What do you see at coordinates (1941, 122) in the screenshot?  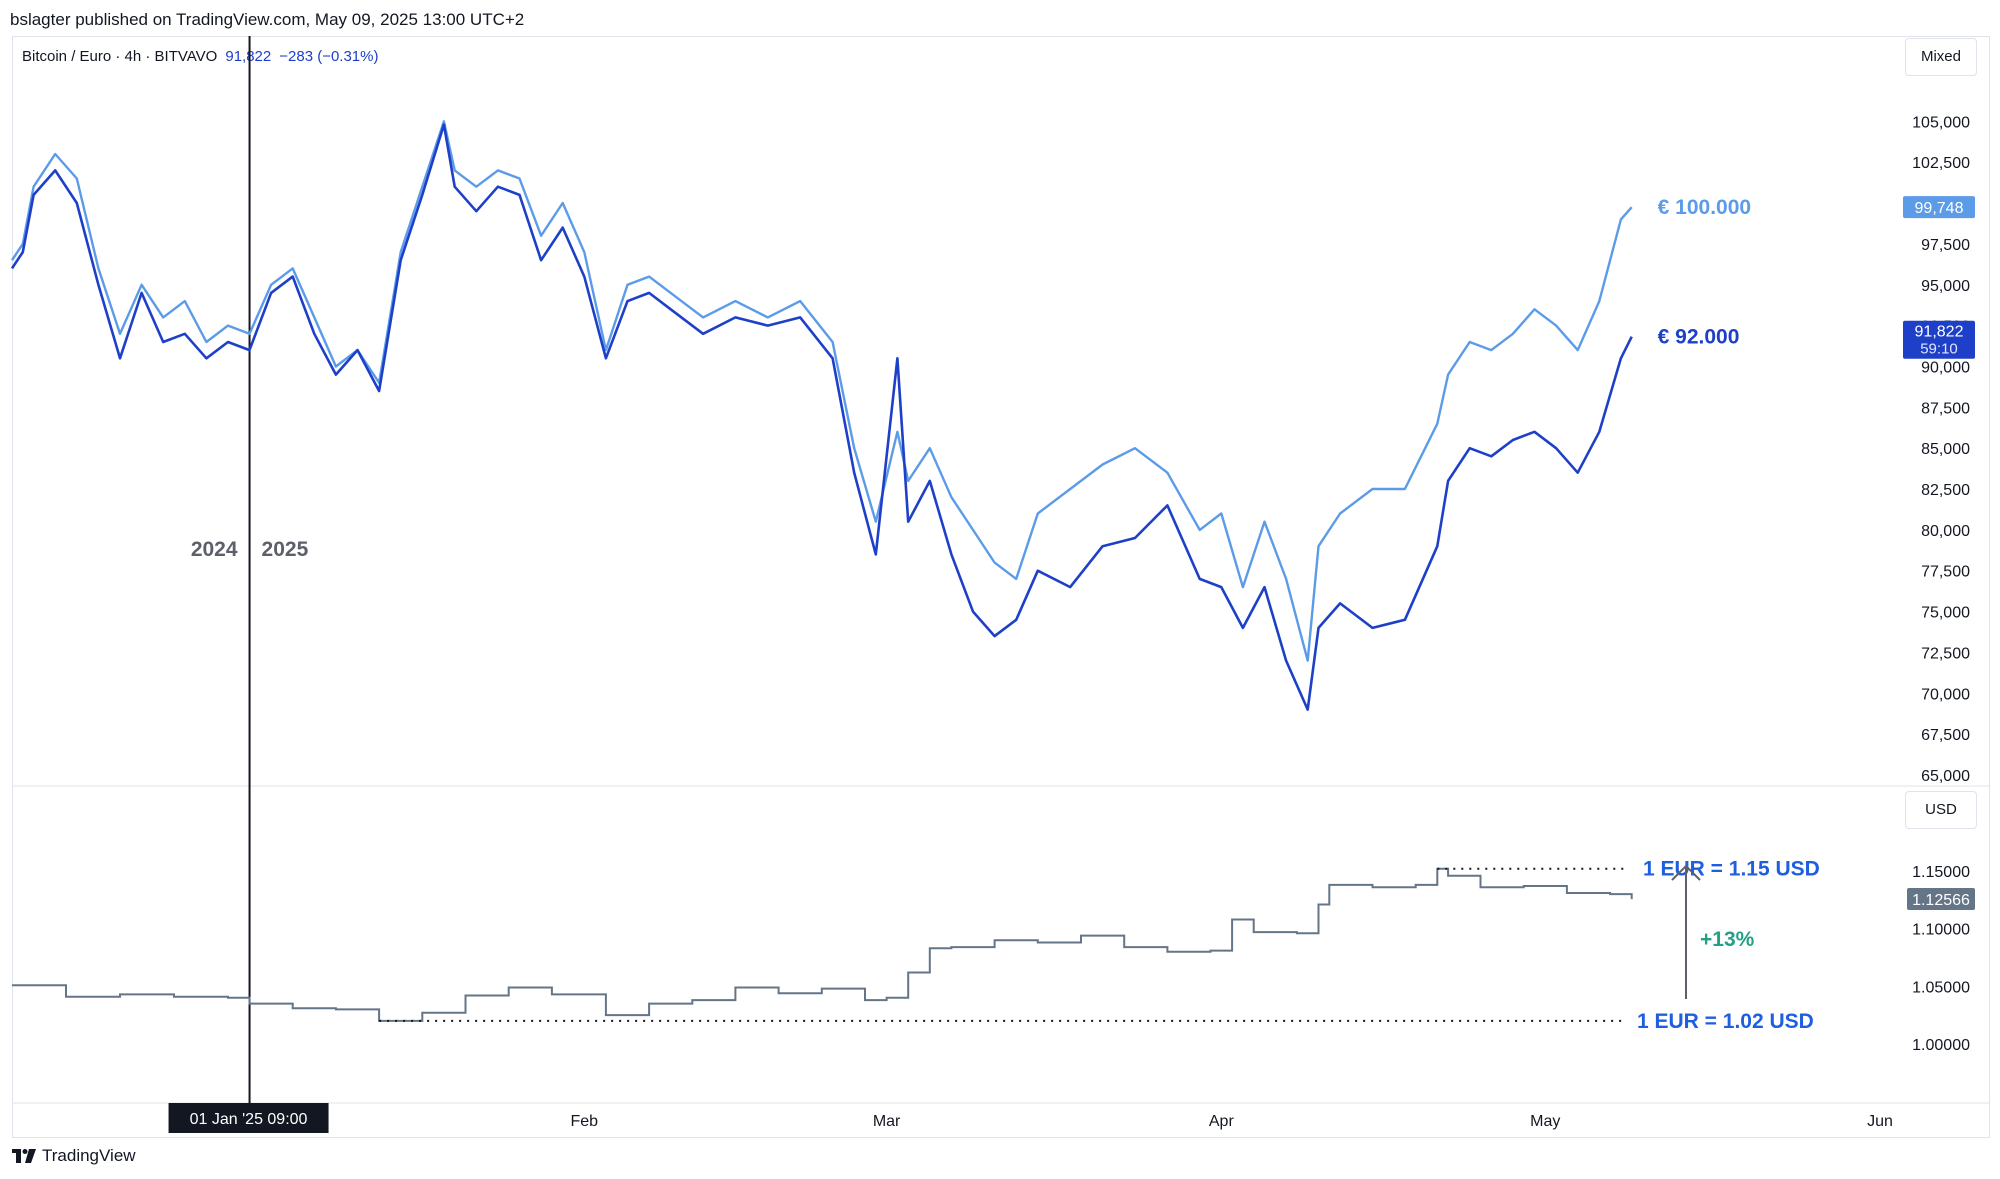 I see `price-axis-tick-label: 105,000` at bounding box center [1941, 122].